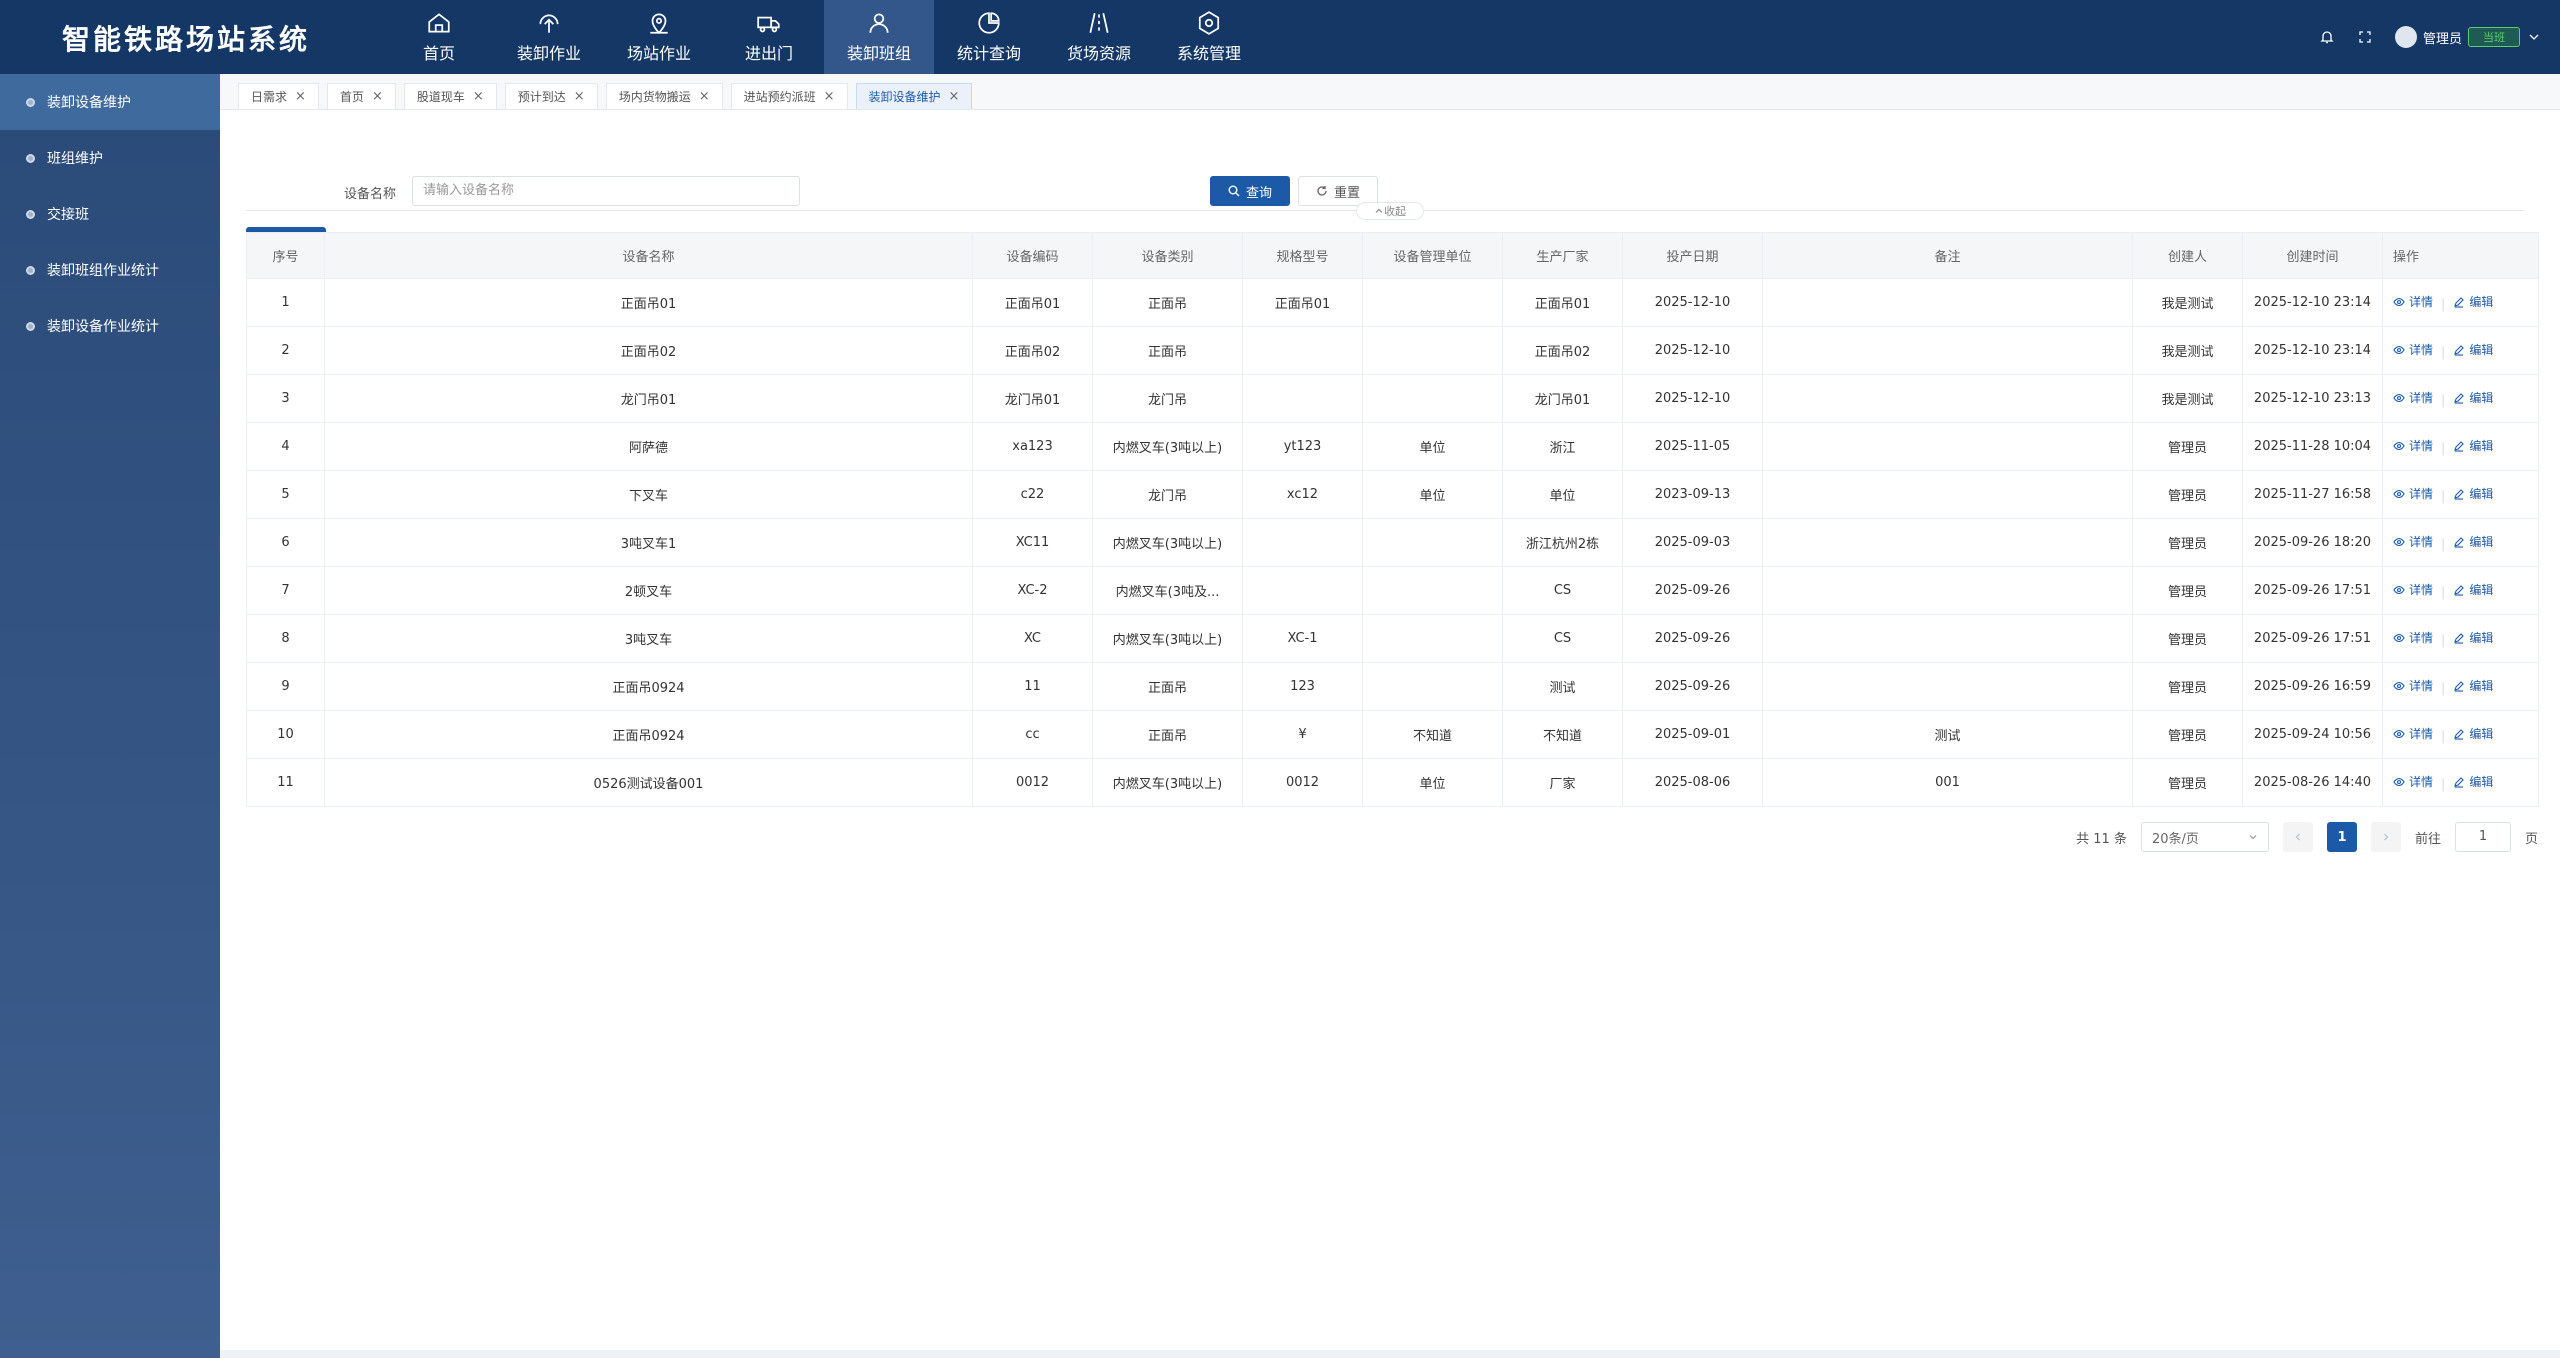 This screenshot has width=2560, height=1358. I want to click on sidebar-item-team-maintenance: 班组维护, so click(110, 158).